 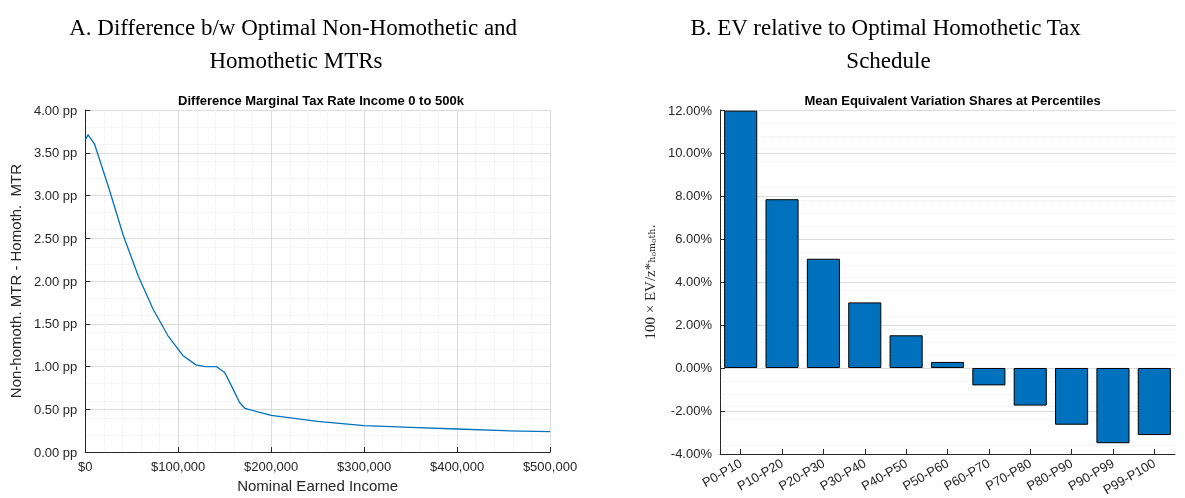 What do you see at coordinates (321, 100) in the screenshot?
I see `chart-subtitle: Difference Marginal Tax Rate Income 0 to 500k` at bounding box center [321, 100].